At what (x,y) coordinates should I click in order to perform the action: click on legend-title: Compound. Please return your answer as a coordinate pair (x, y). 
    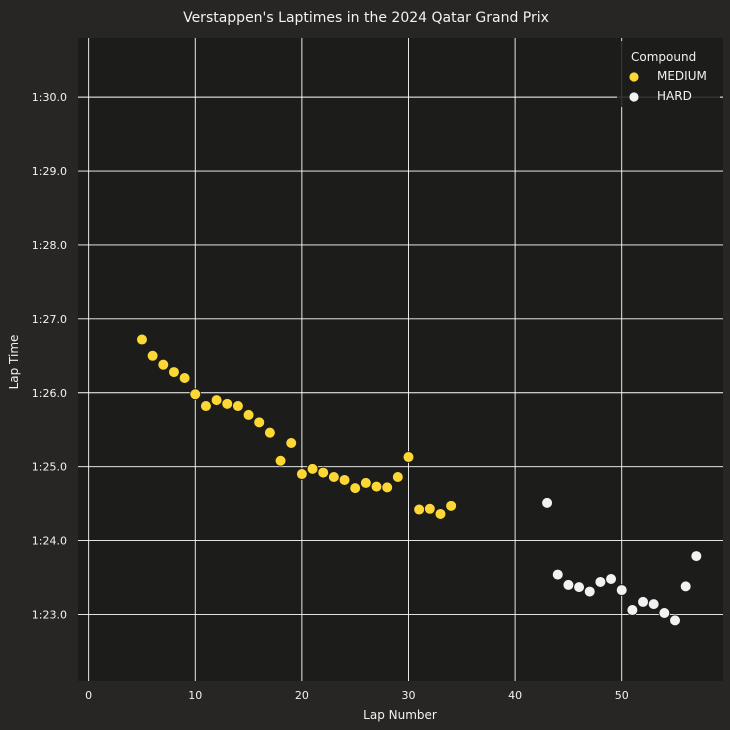
    Looking at the image, I should click on (663, 57).